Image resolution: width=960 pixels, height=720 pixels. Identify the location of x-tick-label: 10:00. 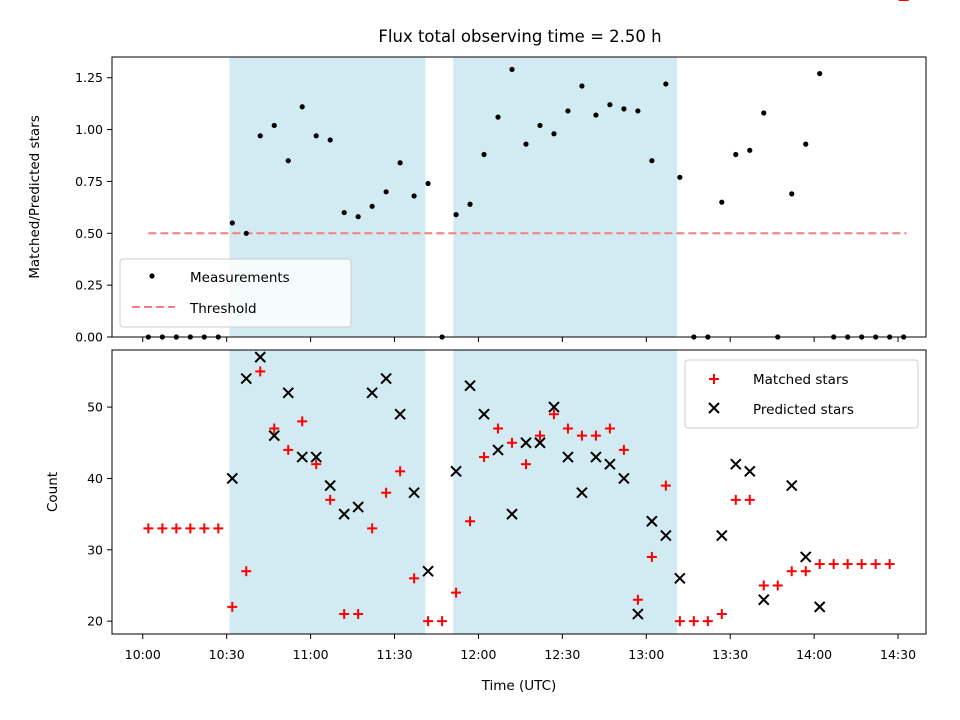
(143, 654).